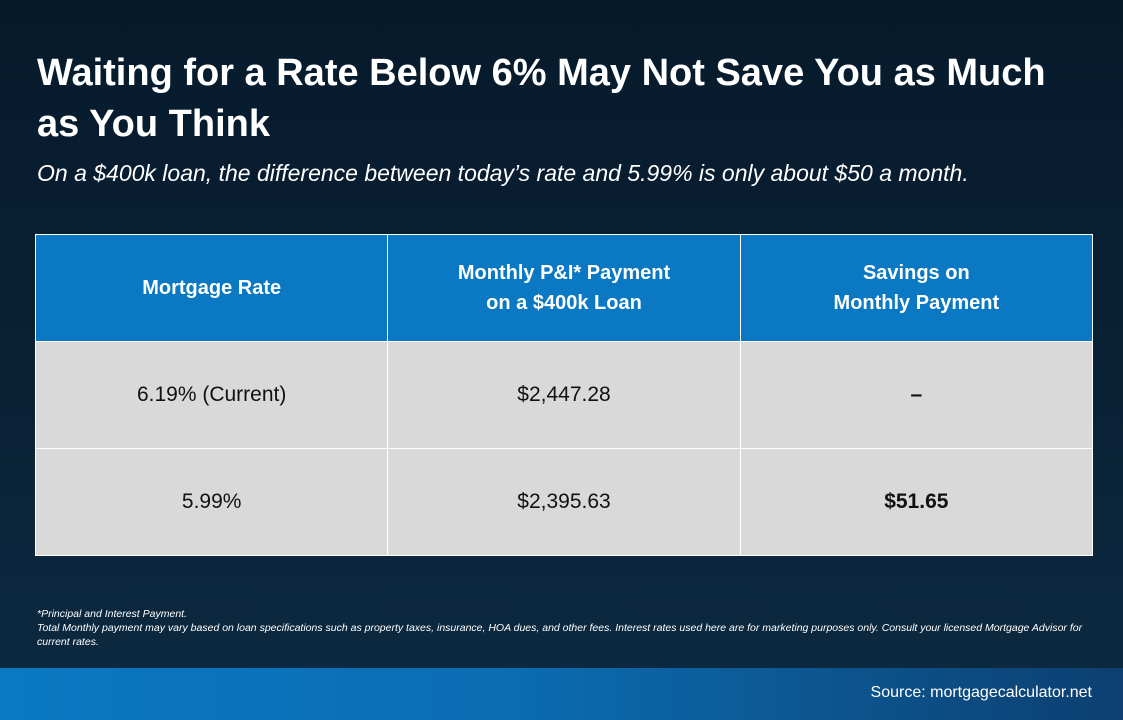 This screenshot has width=1123, height=720. Describe the element at coordinates (916, 288) in the screenshot. I see `column-header-savings: Savings on Monthly Payment` at that location.